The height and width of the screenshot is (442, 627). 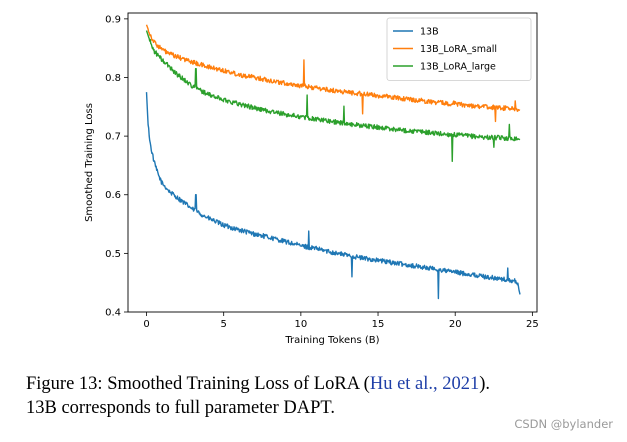 What do you see at coordinates (146, 324) in the screenshot?
I see `x-tick-label: 0` at bounding box center [146, 324].